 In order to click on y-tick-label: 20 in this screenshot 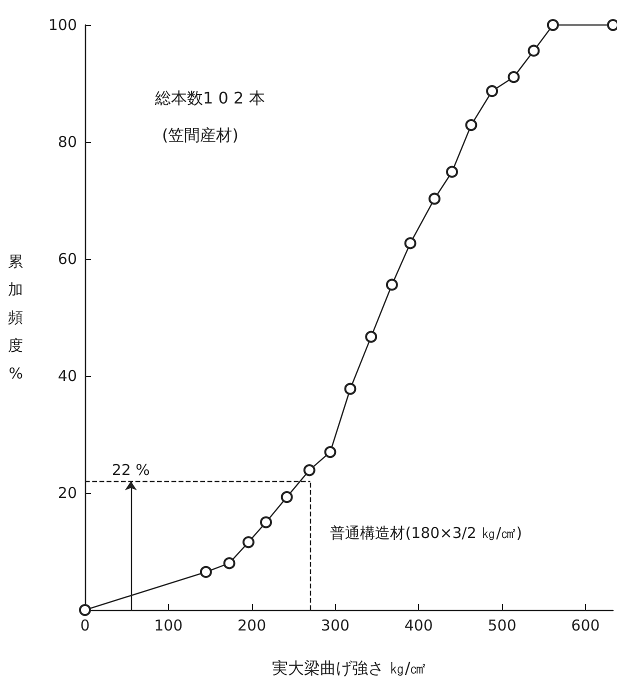, I will do `click(67, 493)`.